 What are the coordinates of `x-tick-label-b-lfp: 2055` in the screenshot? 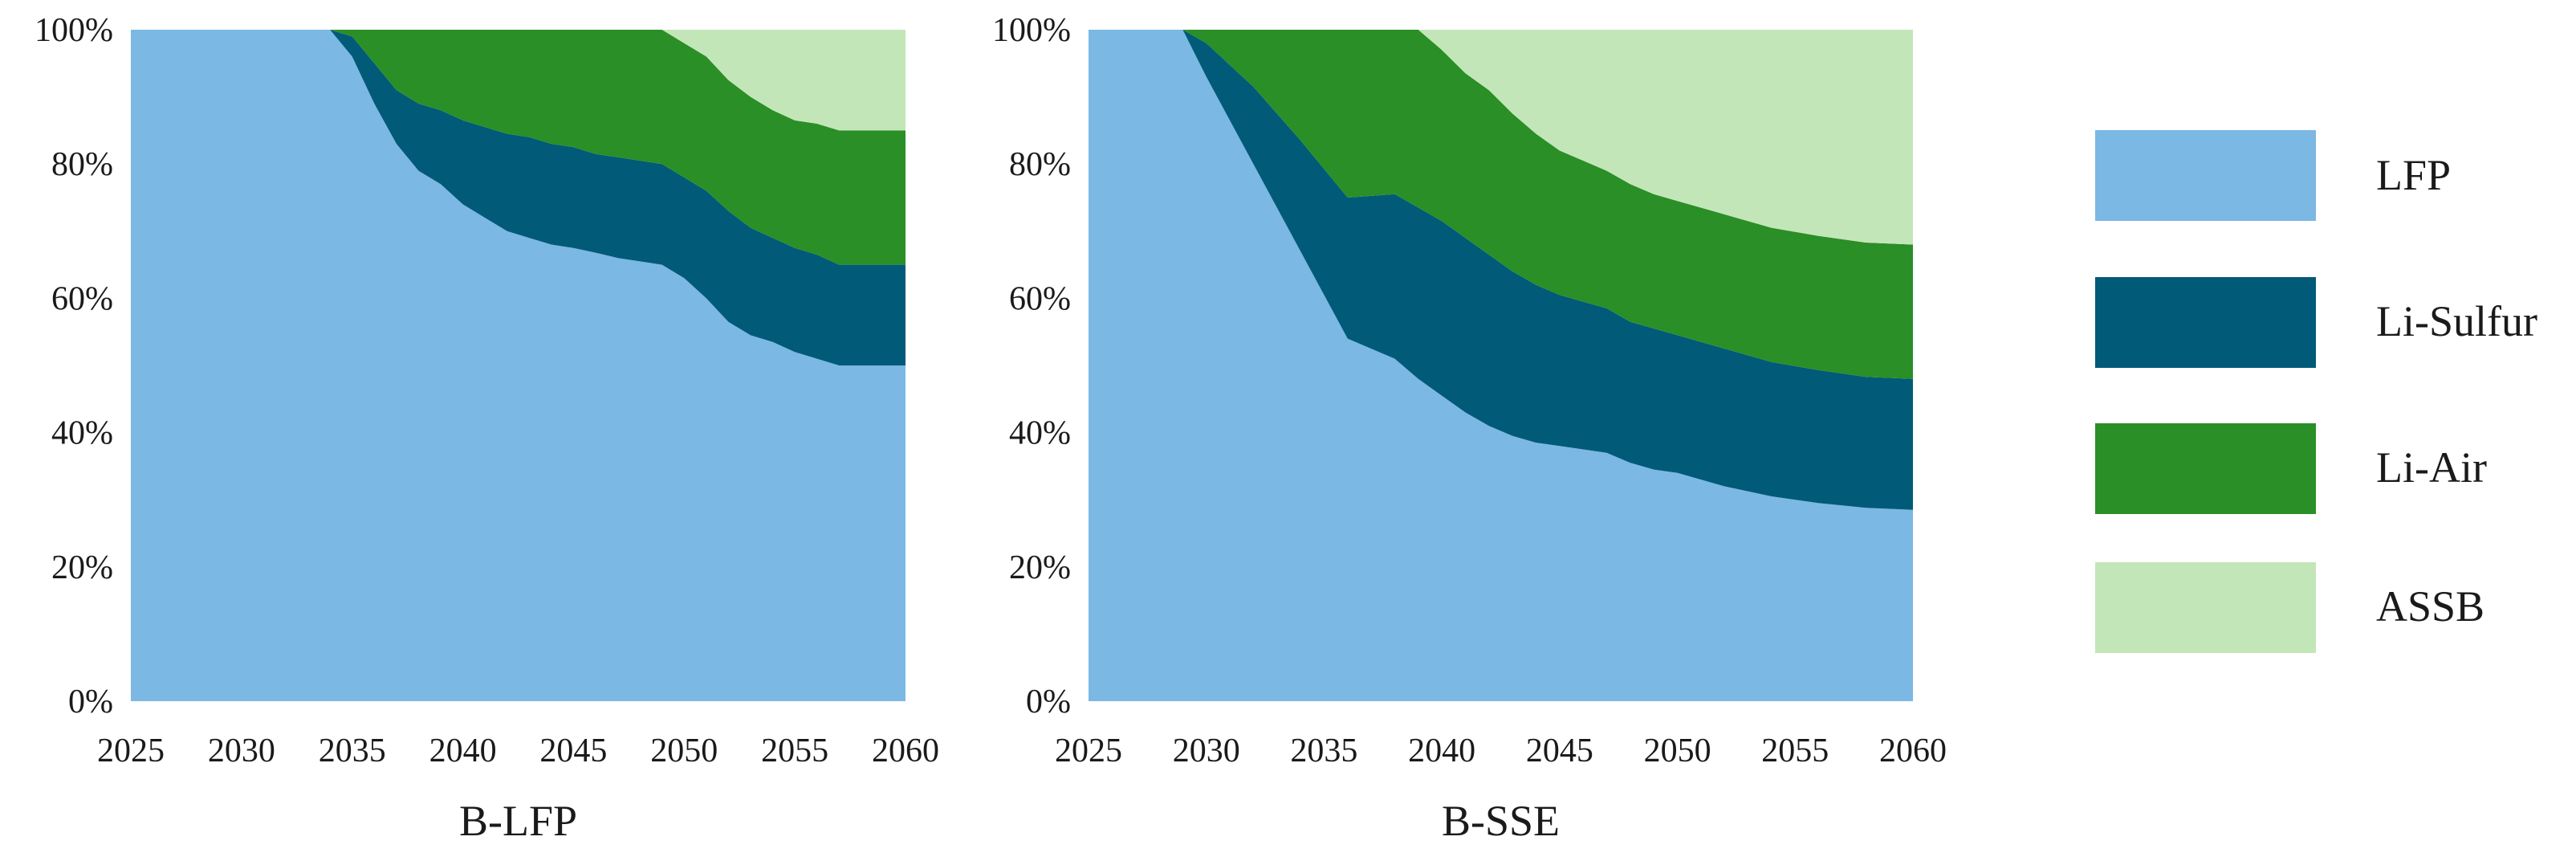 It's located at (795, 751).